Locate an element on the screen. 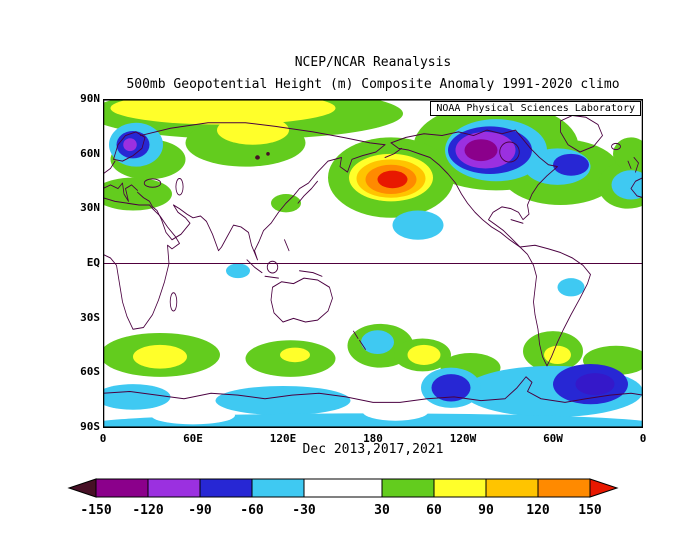 This screenshot has width=700, height=542. colorbar-tick-label: -120 is located at coordinates (147, 510).